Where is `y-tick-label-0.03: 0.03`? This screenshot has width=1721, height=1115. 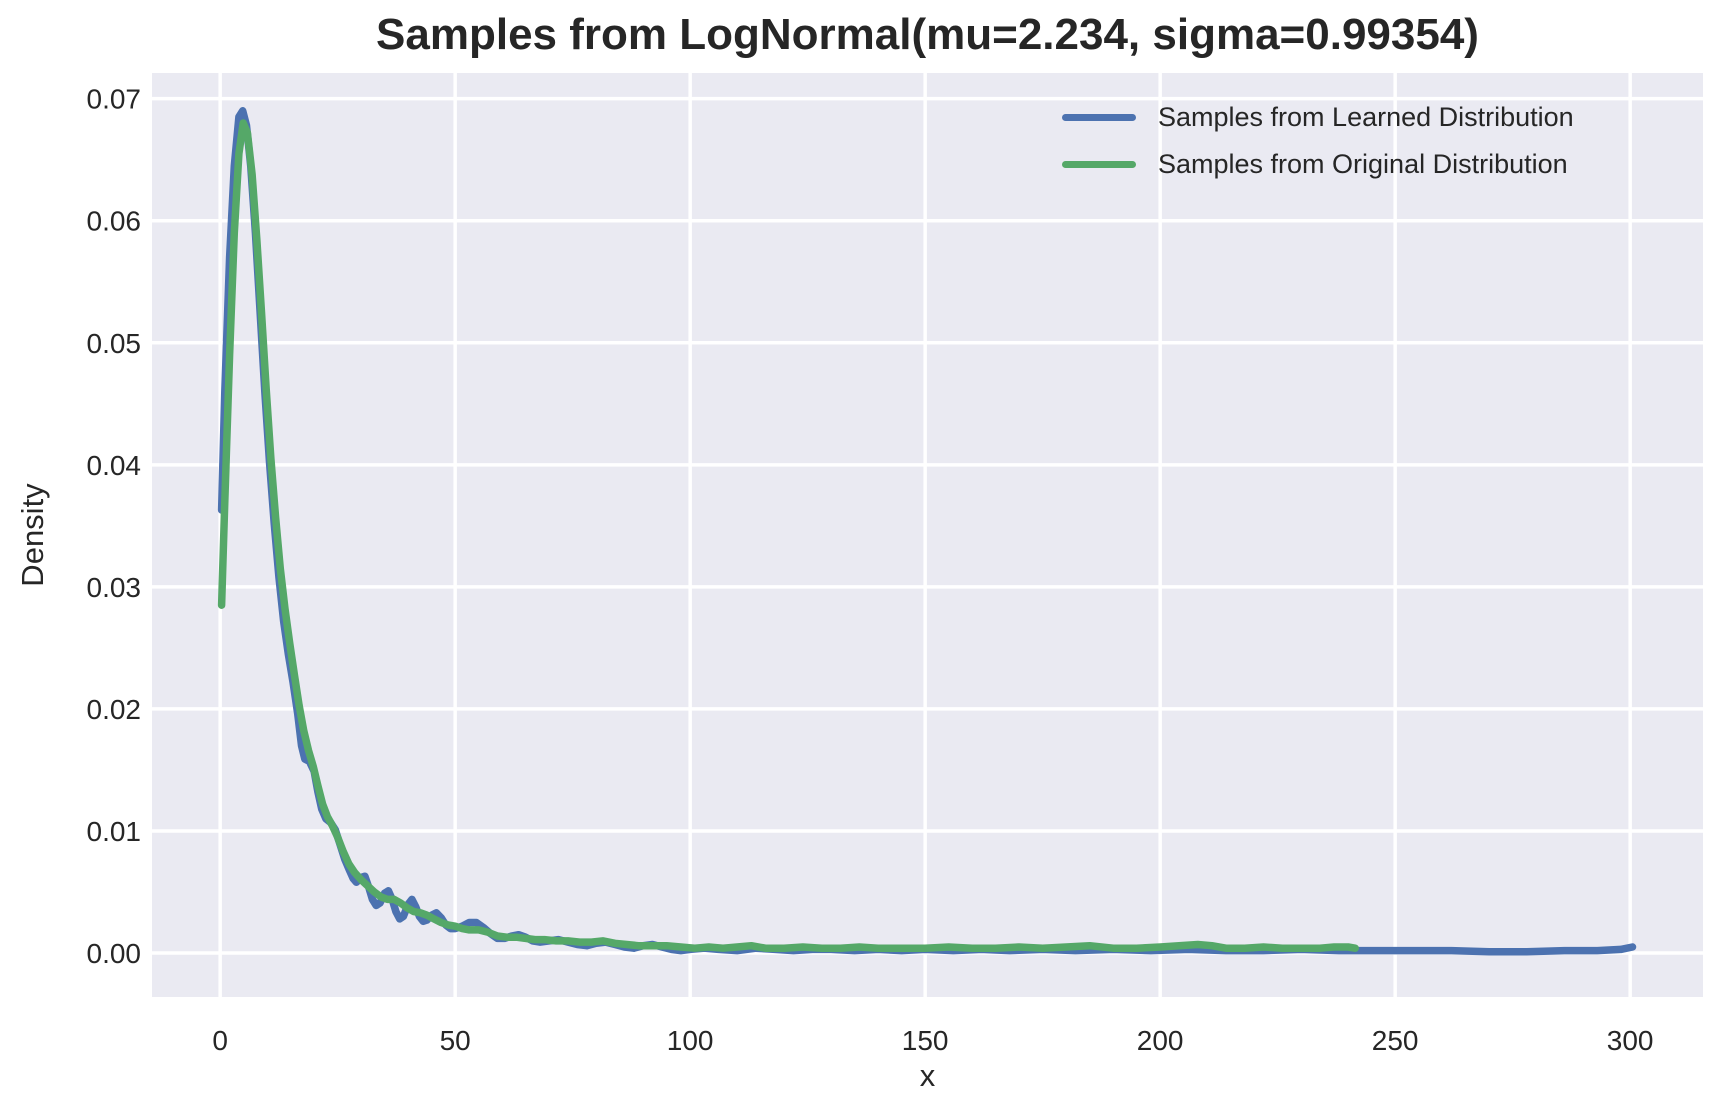
y-tick-label-0.03: 0.03 is located at coordinates (114, 587).